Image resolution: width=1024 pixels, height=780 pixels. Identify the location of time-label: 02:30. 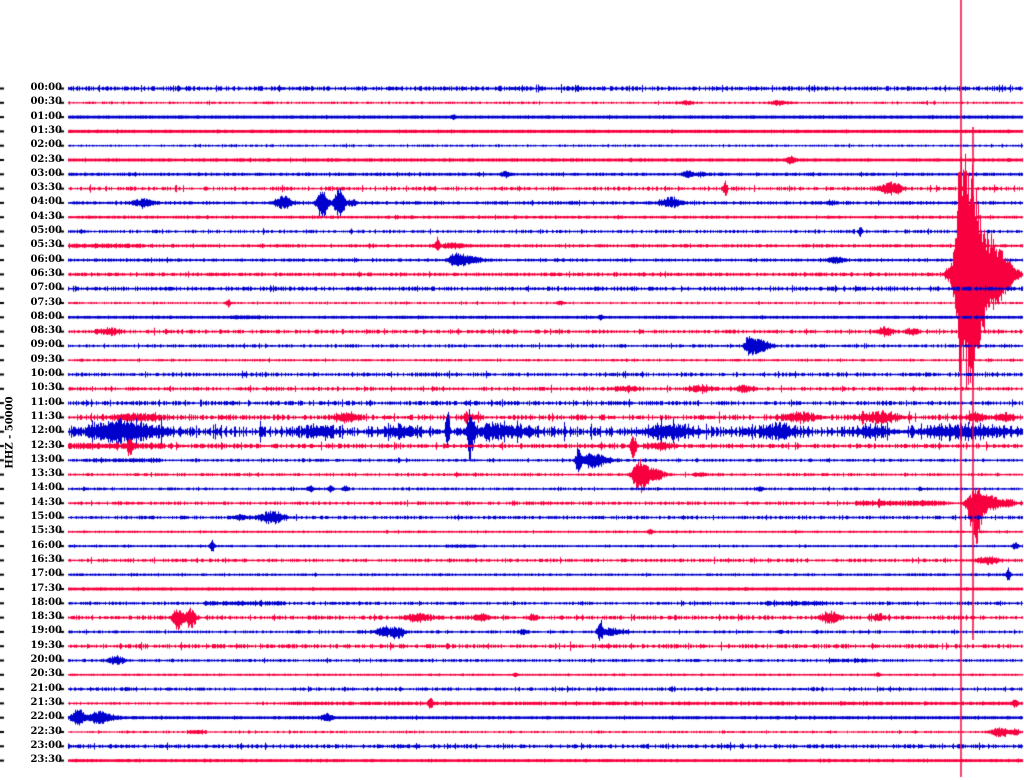
(46, 159).